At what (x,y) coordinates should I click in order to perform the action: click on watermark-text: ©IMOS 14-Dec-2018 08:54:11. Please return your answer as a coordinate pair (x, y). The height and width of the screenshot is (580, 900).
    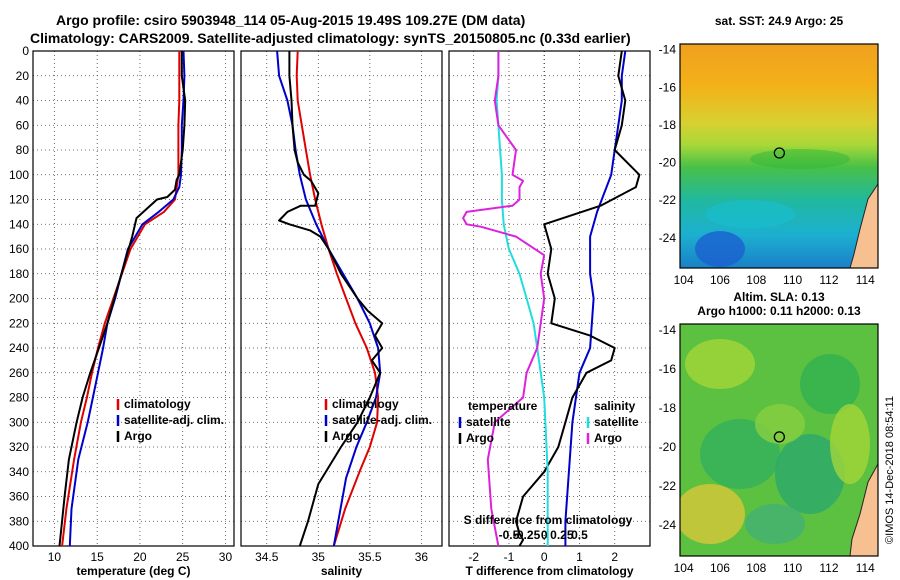
    Looking at the image, I should click on (890, 470).